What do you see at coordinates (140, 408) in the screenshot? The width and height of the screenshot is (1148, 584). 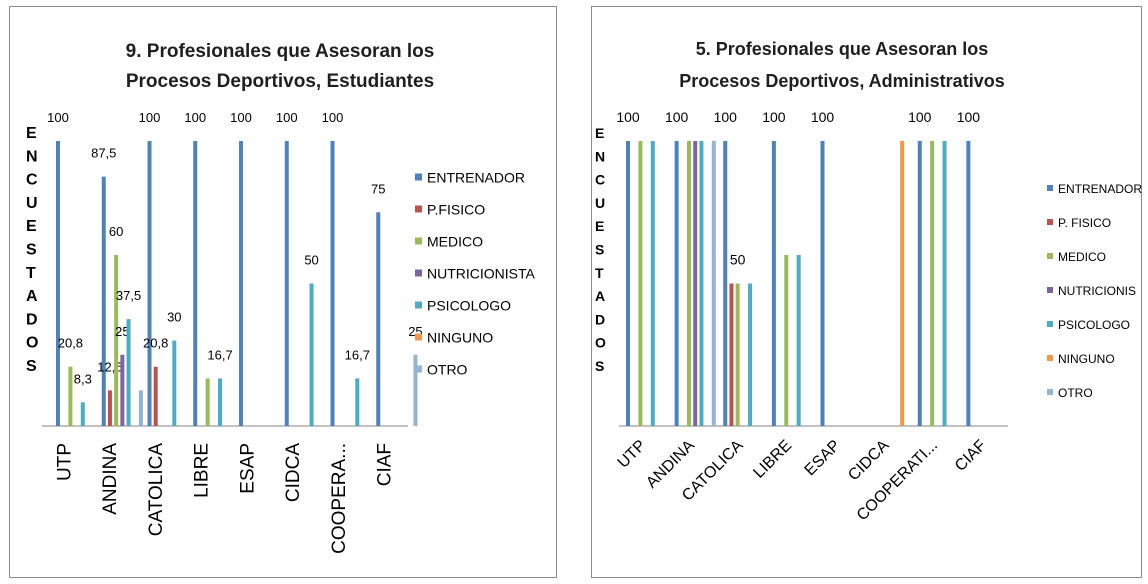 I see `bar-otro-andina` at bounding box center [140, 408].